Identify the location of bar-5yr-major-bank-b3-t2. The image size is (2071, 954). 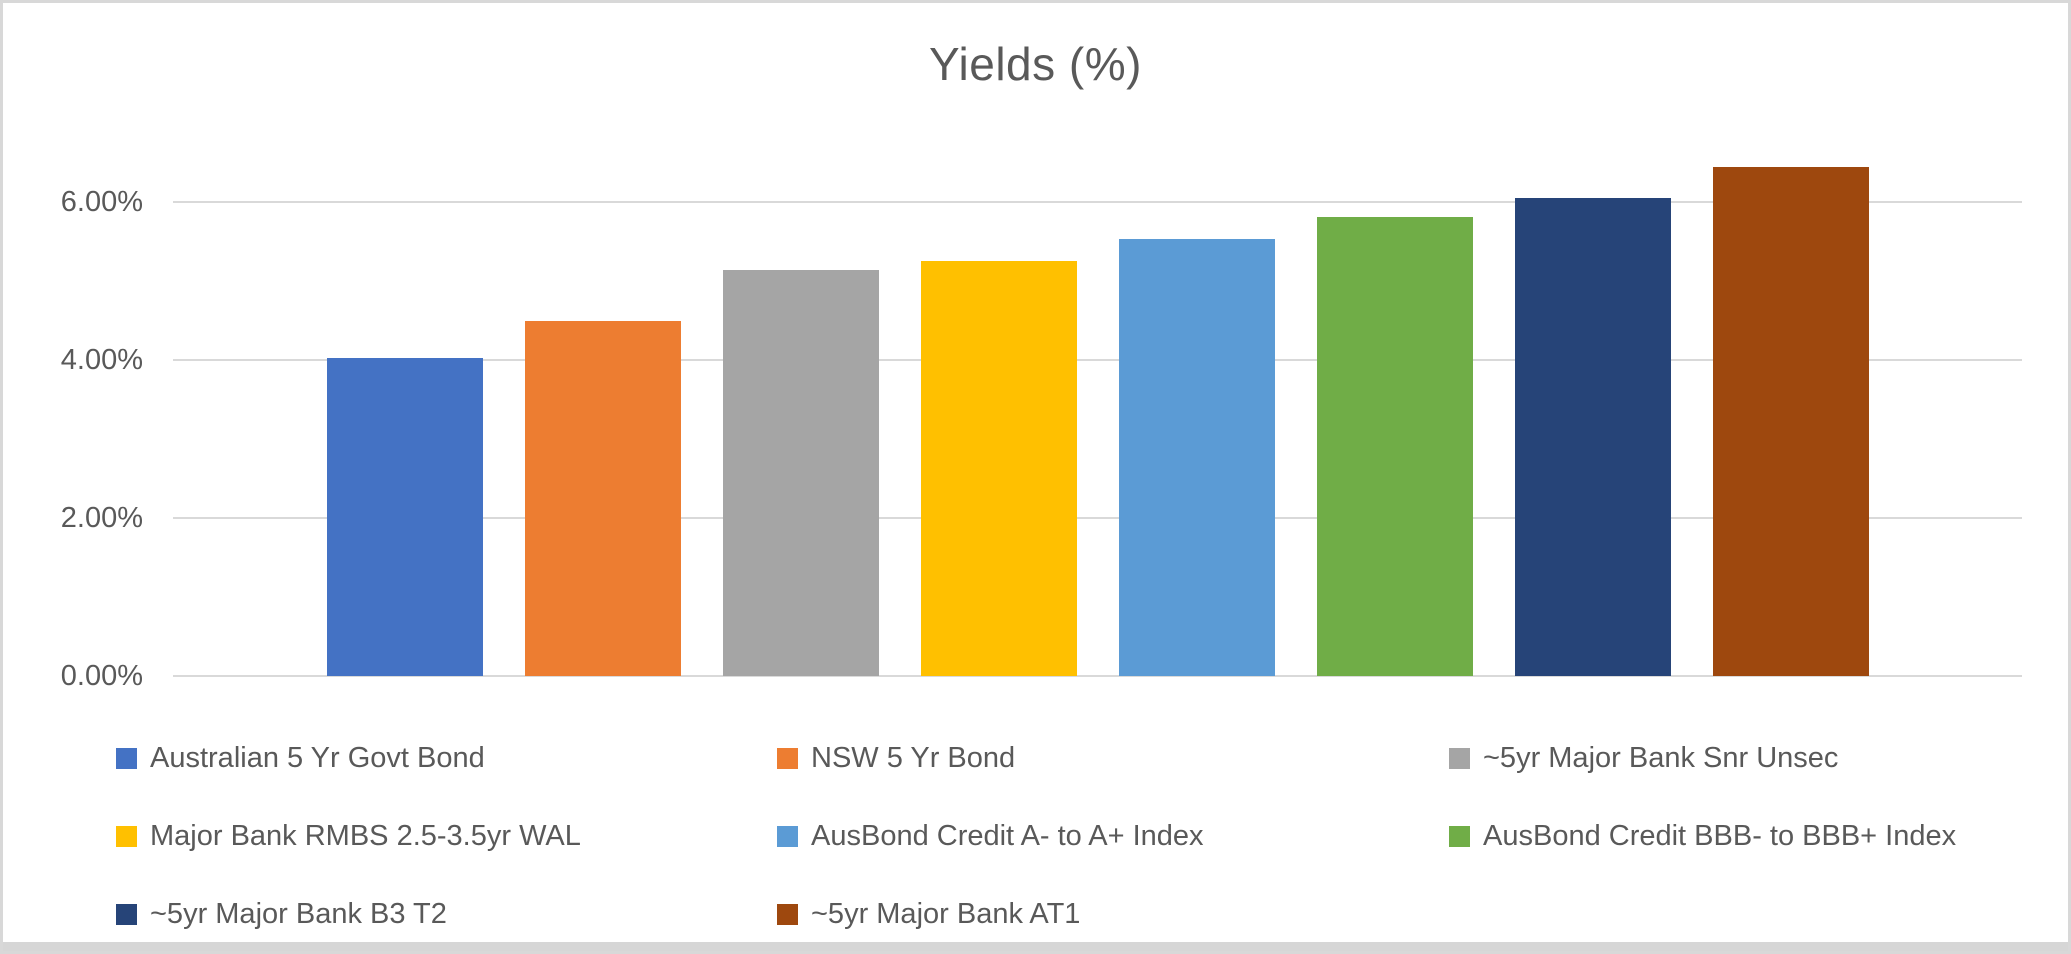
(1592, 437).